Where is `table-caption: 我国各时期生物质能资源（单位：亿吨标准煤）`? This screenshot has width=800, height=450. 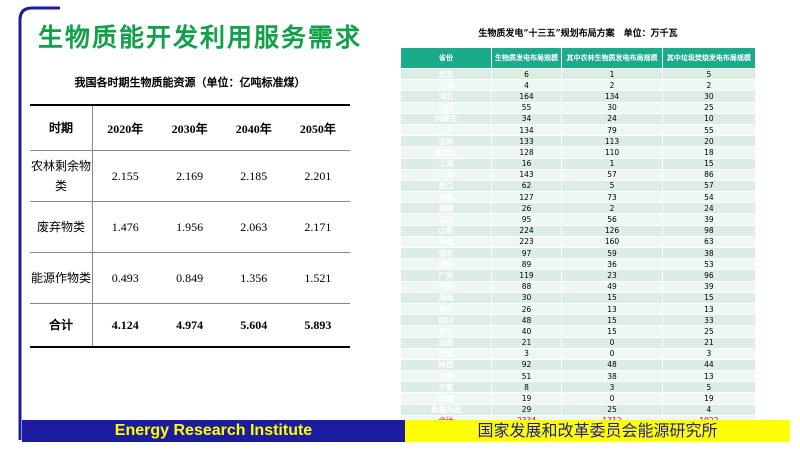
table-caption: 我国各时期生物质能资源（单位：亿吨标准煤） is located at coordinates (190, 82).